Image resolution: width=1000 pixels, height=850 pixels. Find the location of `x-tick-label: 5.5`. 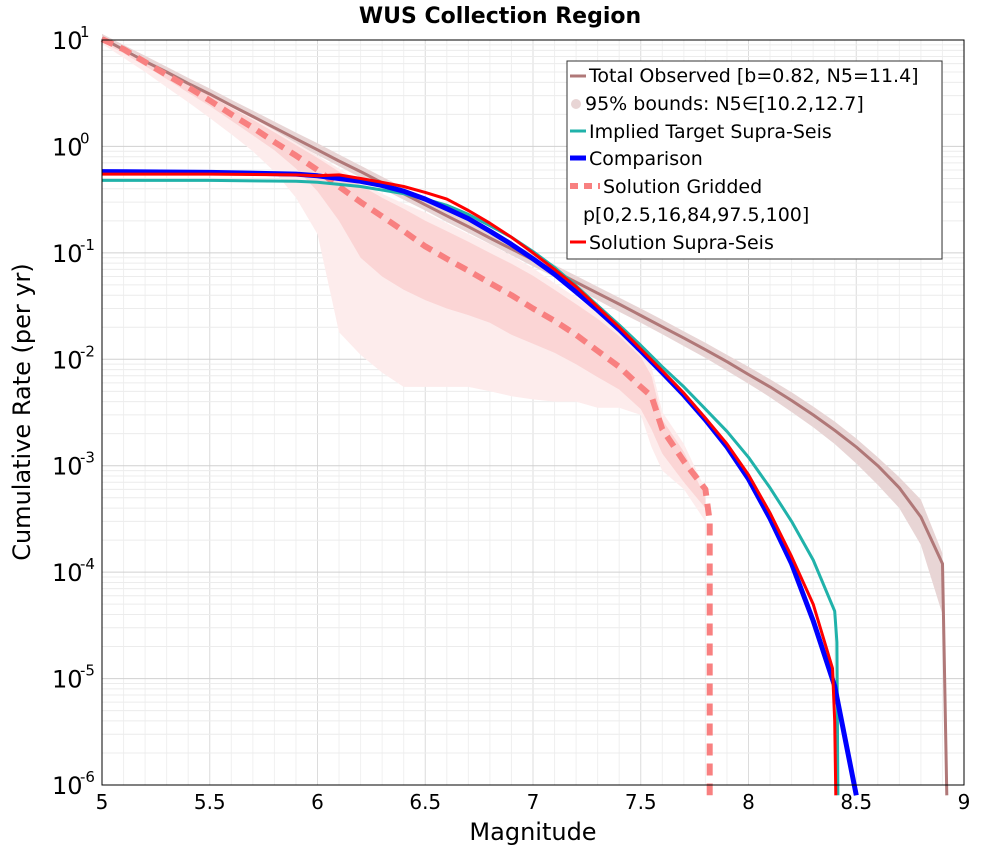

x-tick-label: 5.5 is located at coordinates (210, 802).